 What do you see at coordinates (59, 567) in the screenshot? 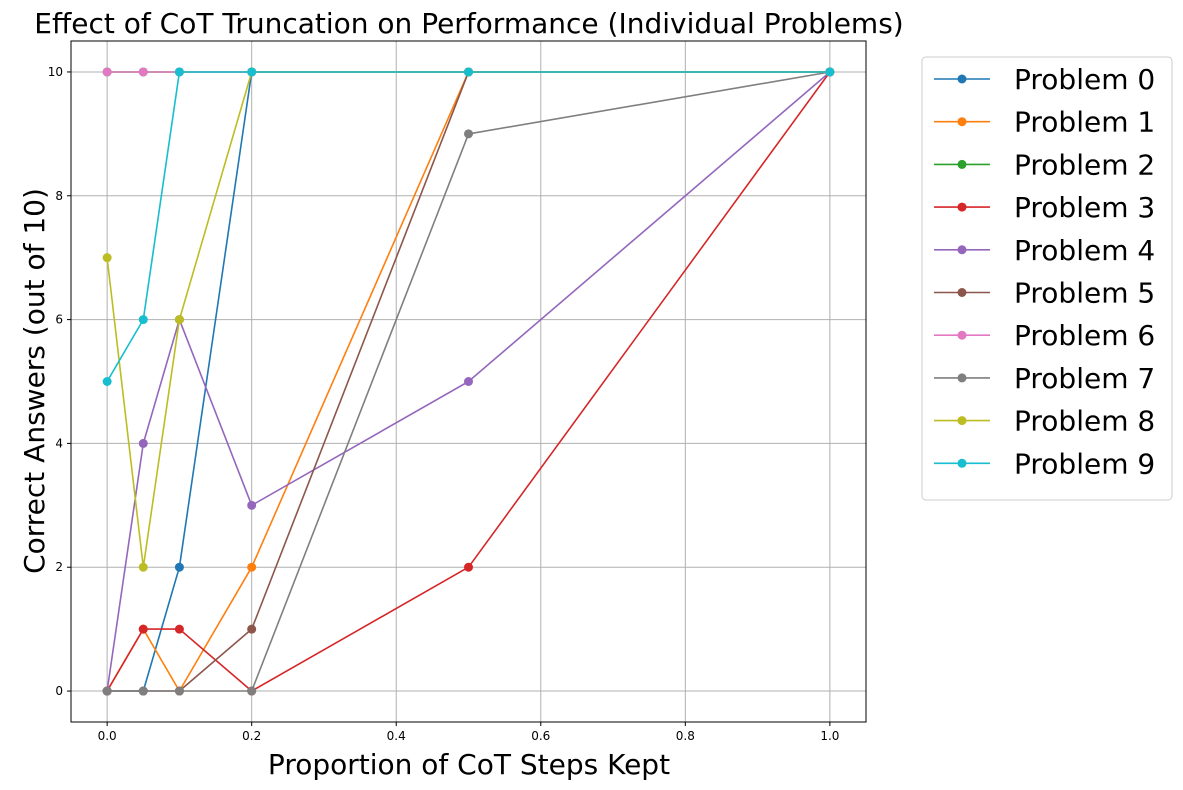
I see `y-tick-label: 2` at bounding box center [59, 567].